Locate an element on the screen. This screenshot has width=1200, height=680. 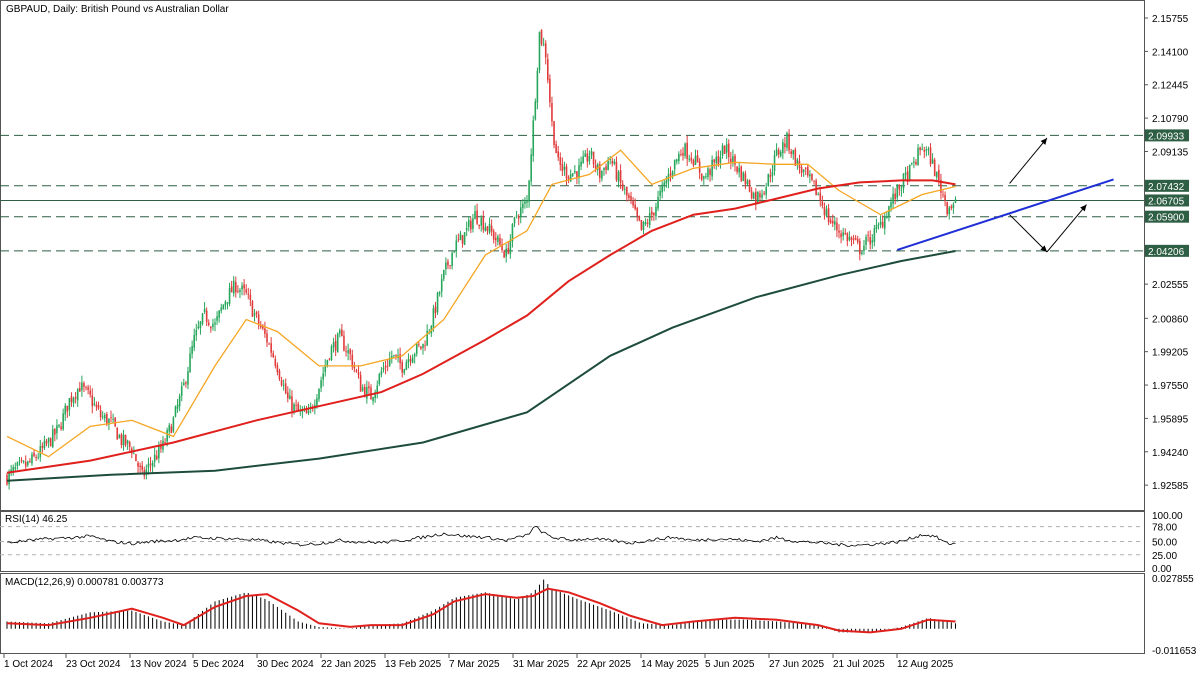
x-tick-label: 1 Oct 2024 is located at coordinates (28, 664).